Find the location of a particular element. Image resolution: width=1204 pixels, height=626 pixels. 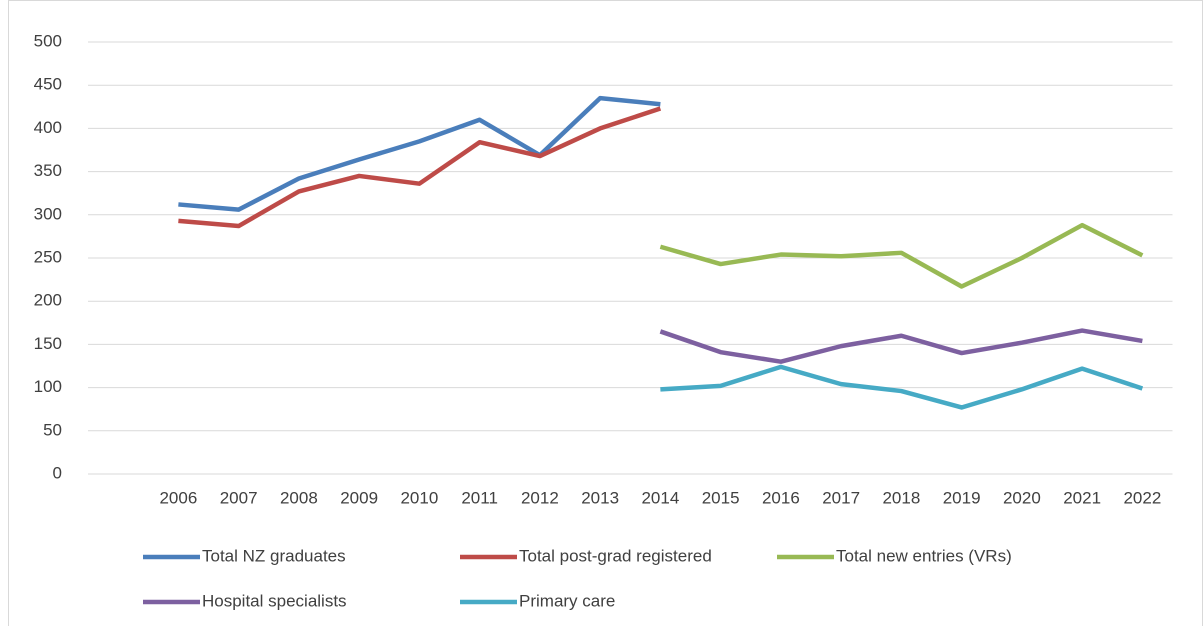

x-tick-label: 2006 is located at coordinates (178, 497).